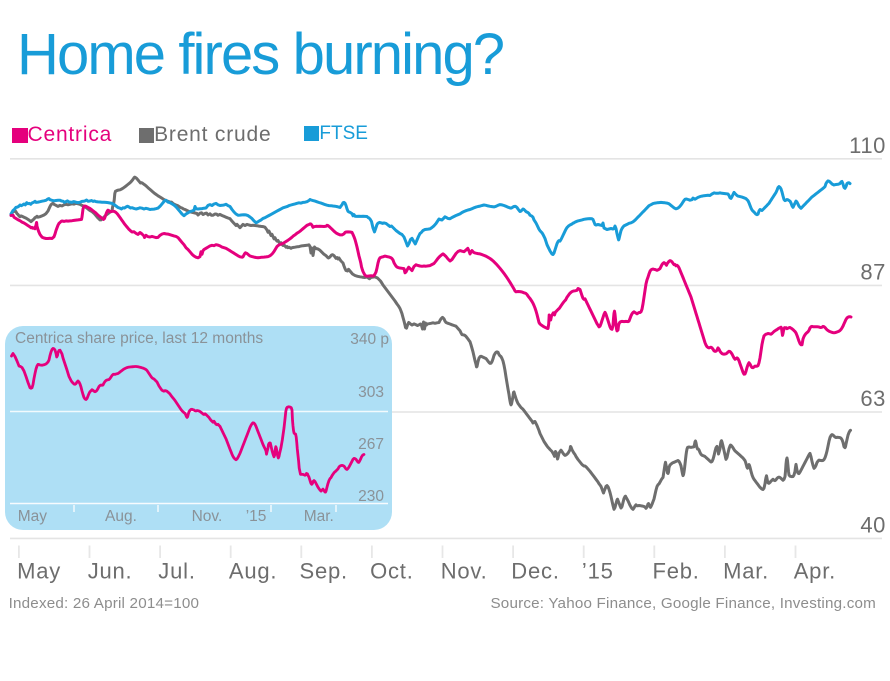  What do you see at coordinates (324, 571) in the screenshot?
I see `svg-text: Sep.` at bounding box center [324, 571].